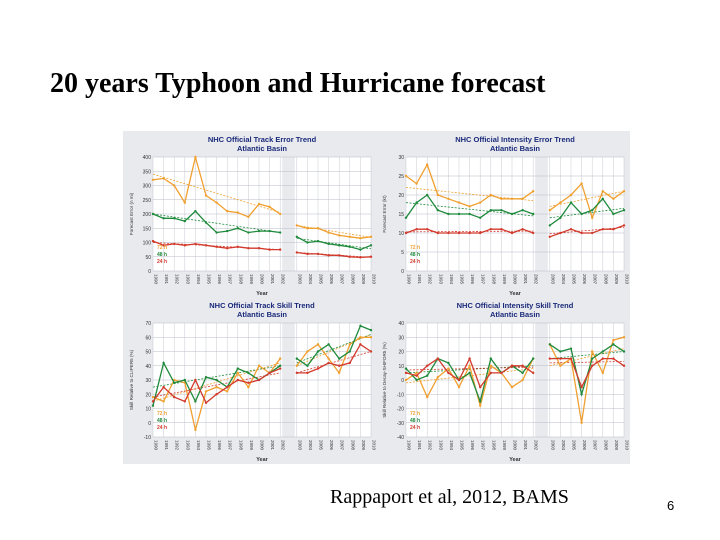  Describe the element at coordinates (209, 445) in the screenshot. I see `x-tick-label: 1995` at that location.